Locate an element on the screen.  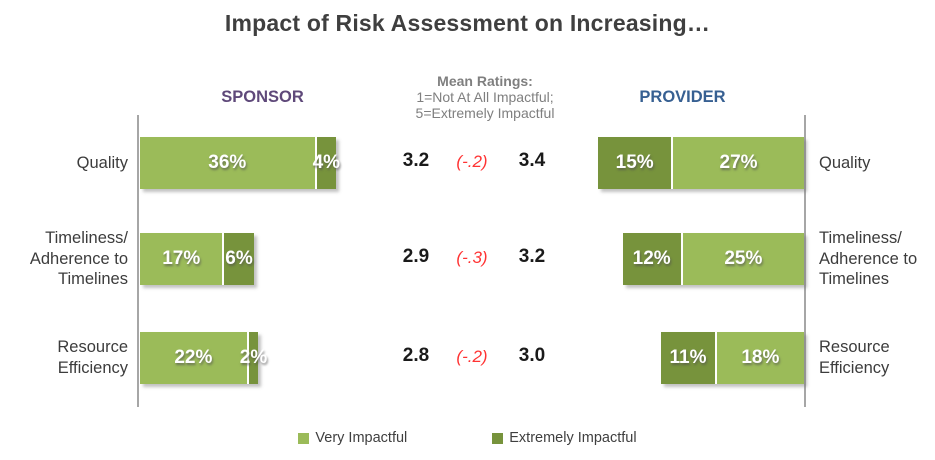
bar-value-label: 11% is located at coordinates (688, 357).